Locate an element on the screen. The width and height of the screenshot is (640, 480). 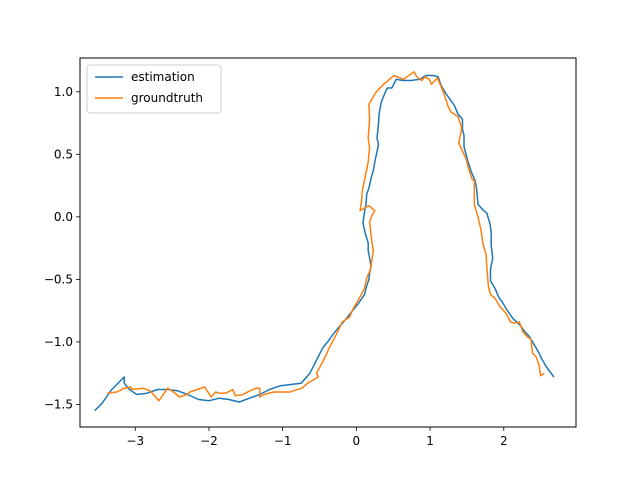
x-tick-label: 2 is located at coordinates (504, 441).